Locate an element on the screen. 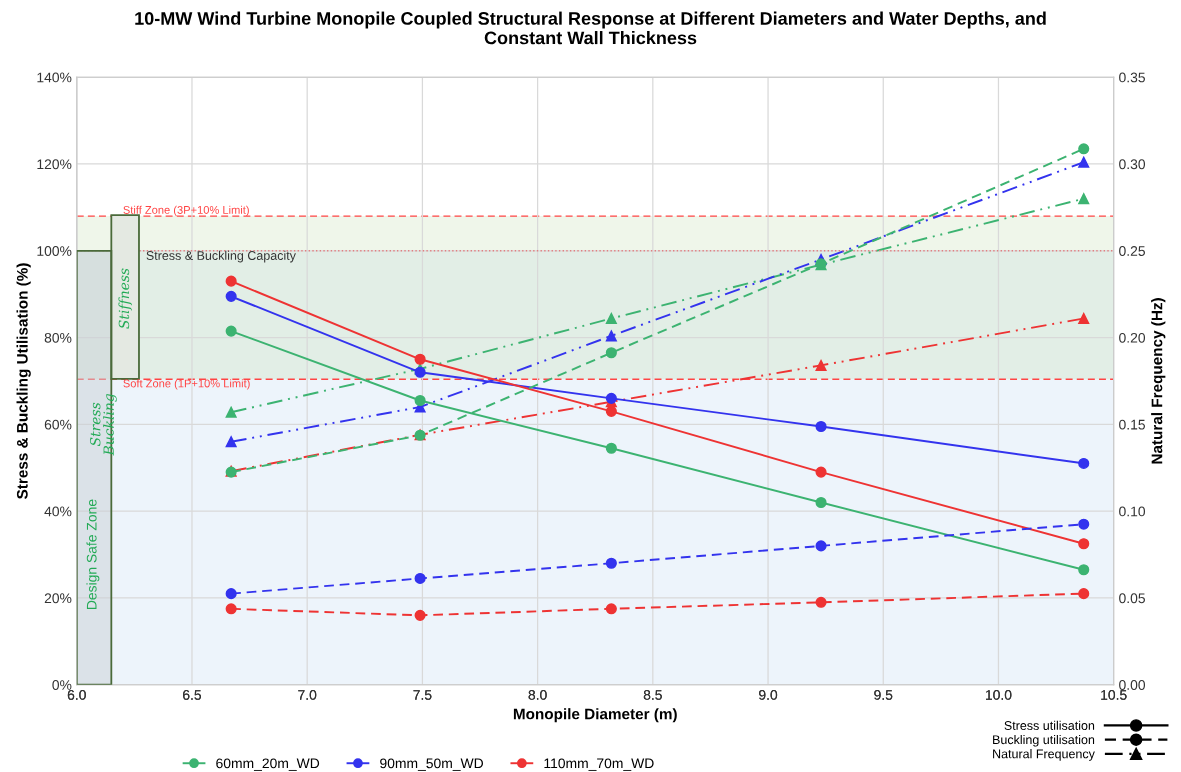  chart-title: 10-MW Wind Turbine Monopile Coupled Structural Response at Different Diameters and Water Depths, and Constant Wall Thickness is located at coordinates (590, 28).